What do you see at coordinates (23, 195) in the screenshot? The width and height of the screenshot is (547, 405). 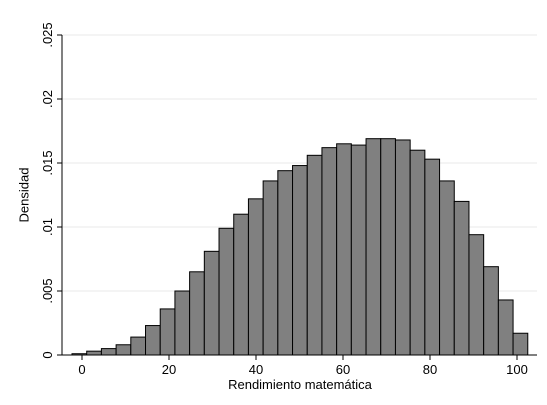 I see `y-axis-label: Densidad` at bounding box center [23, 195].